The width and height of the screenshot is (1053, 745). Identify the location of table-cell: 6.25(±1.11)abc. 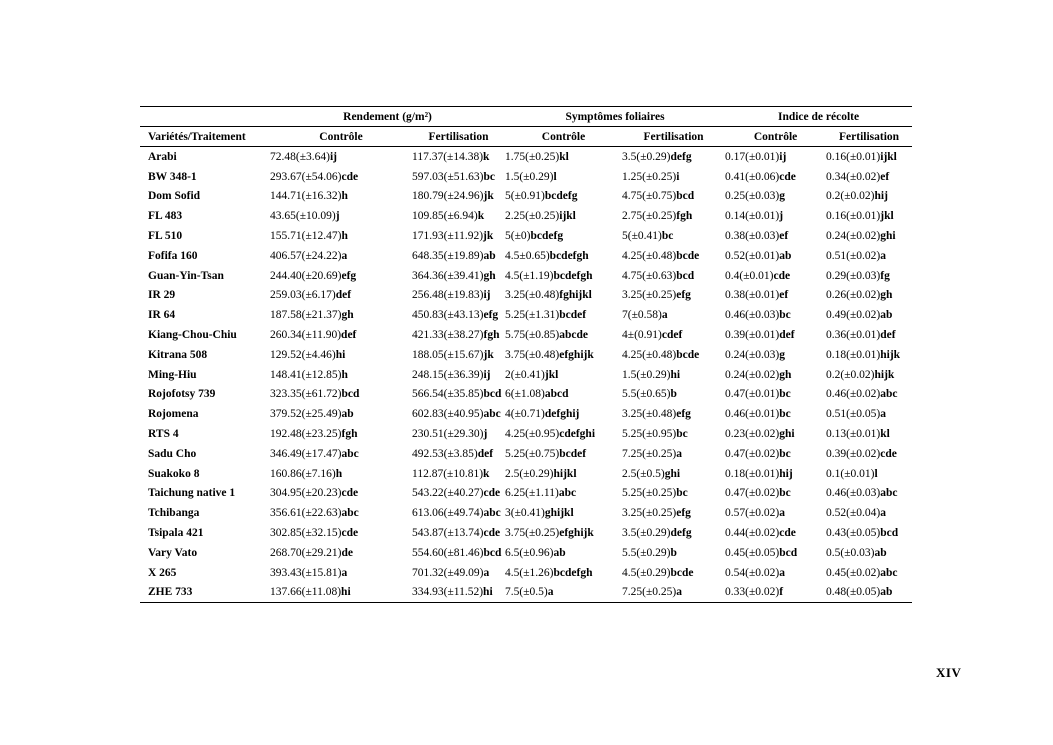
(563, 494).